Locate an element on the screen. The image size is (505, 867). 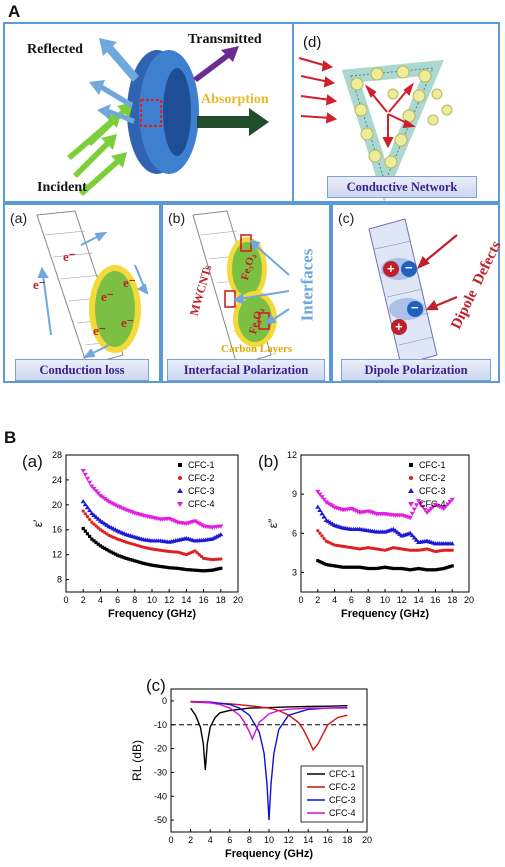
x-tick-label: 6 is located at coordinates (351, 600).